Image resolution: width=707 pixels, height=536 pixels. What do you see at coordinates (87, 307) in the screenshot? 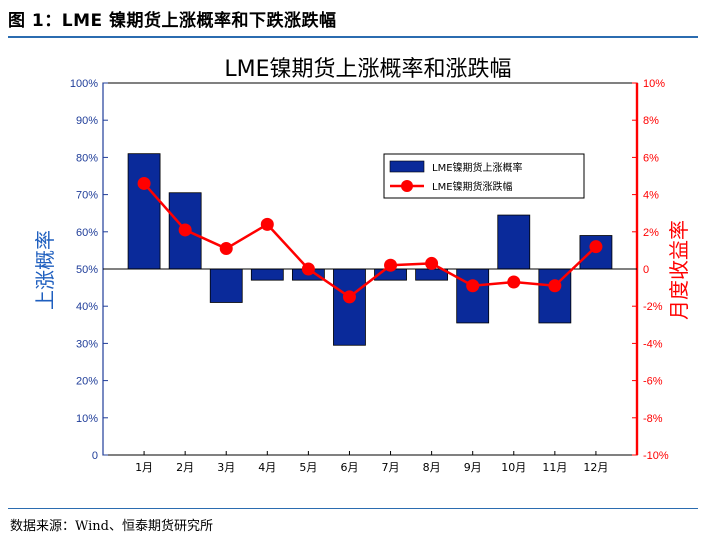
I see `y-left-tick-label: 40%` at bounding box center [87, 307].